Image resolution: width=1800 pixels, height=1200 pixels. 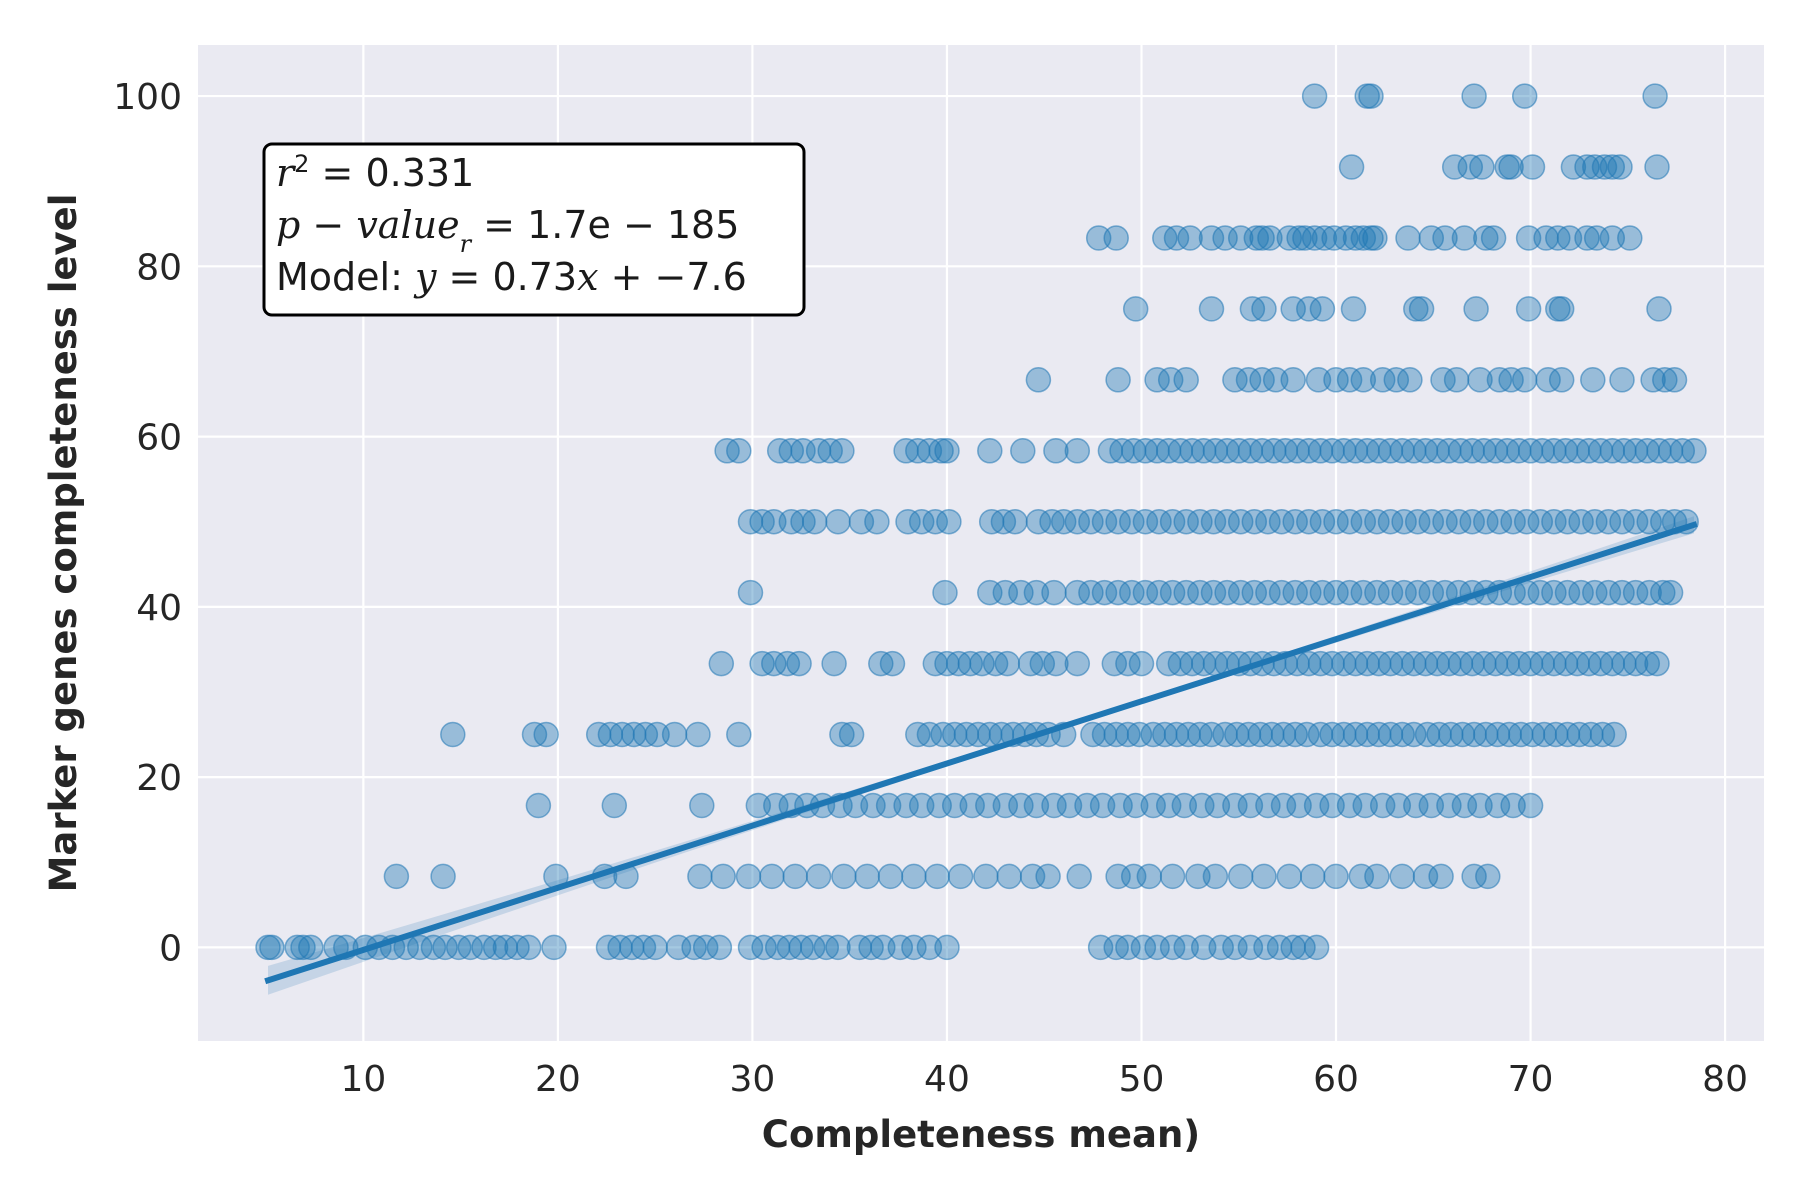 I want to click on y-axis-title: Marker genes completeness level, so click(x=63, y=543).